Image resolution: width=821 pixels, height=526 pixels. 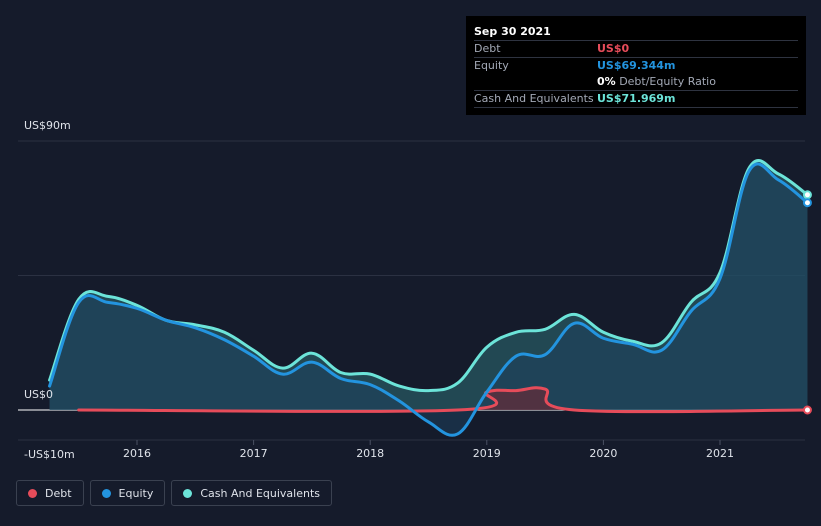 I want to click on cash-end-marker, so click(x=807, y=195).